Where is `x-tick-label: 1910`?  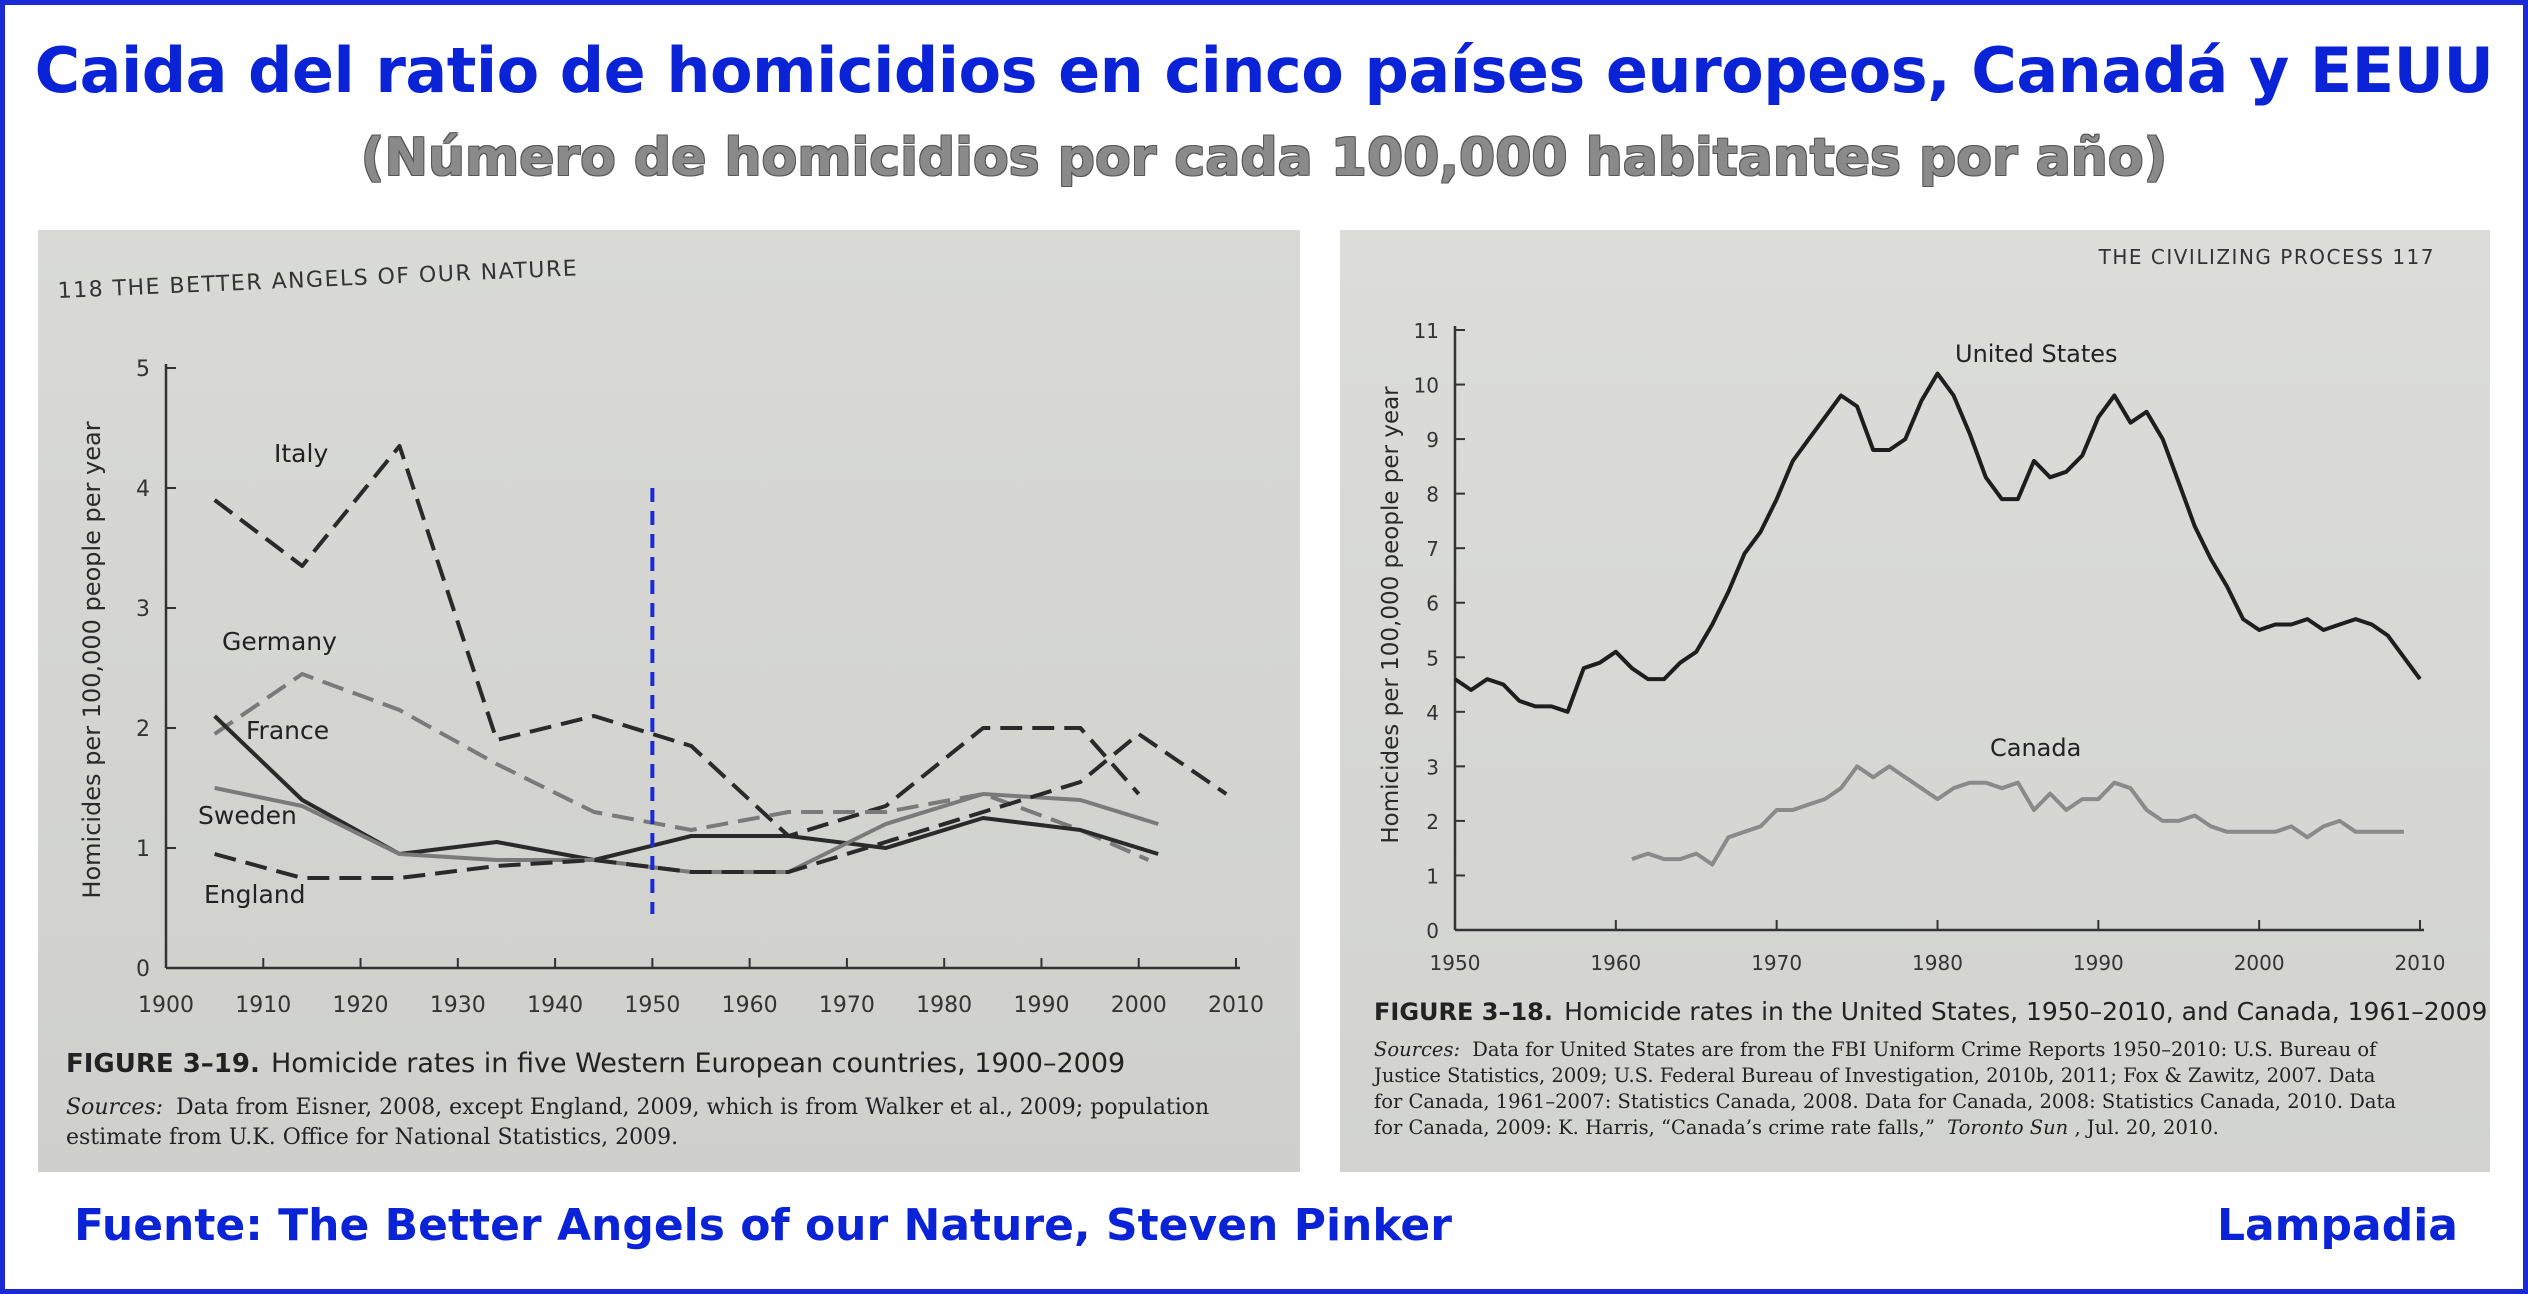 x-tick-label: 1910 is located at coordinates (263, 1005).